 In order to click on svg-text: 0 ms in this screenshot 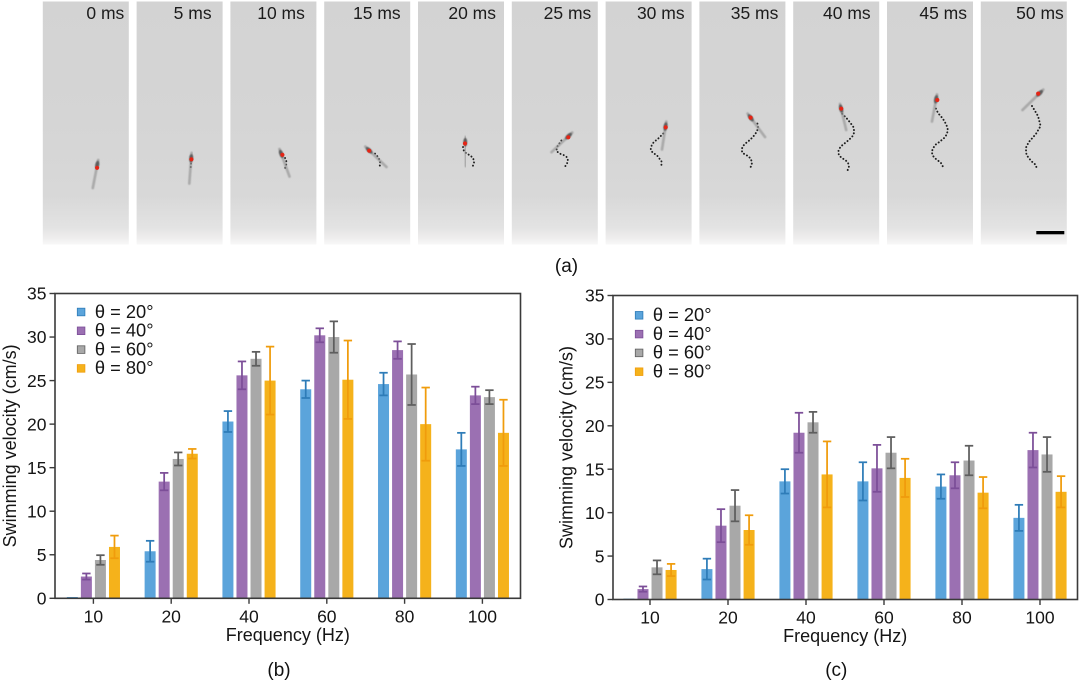, I will do `click(105, 13)`.